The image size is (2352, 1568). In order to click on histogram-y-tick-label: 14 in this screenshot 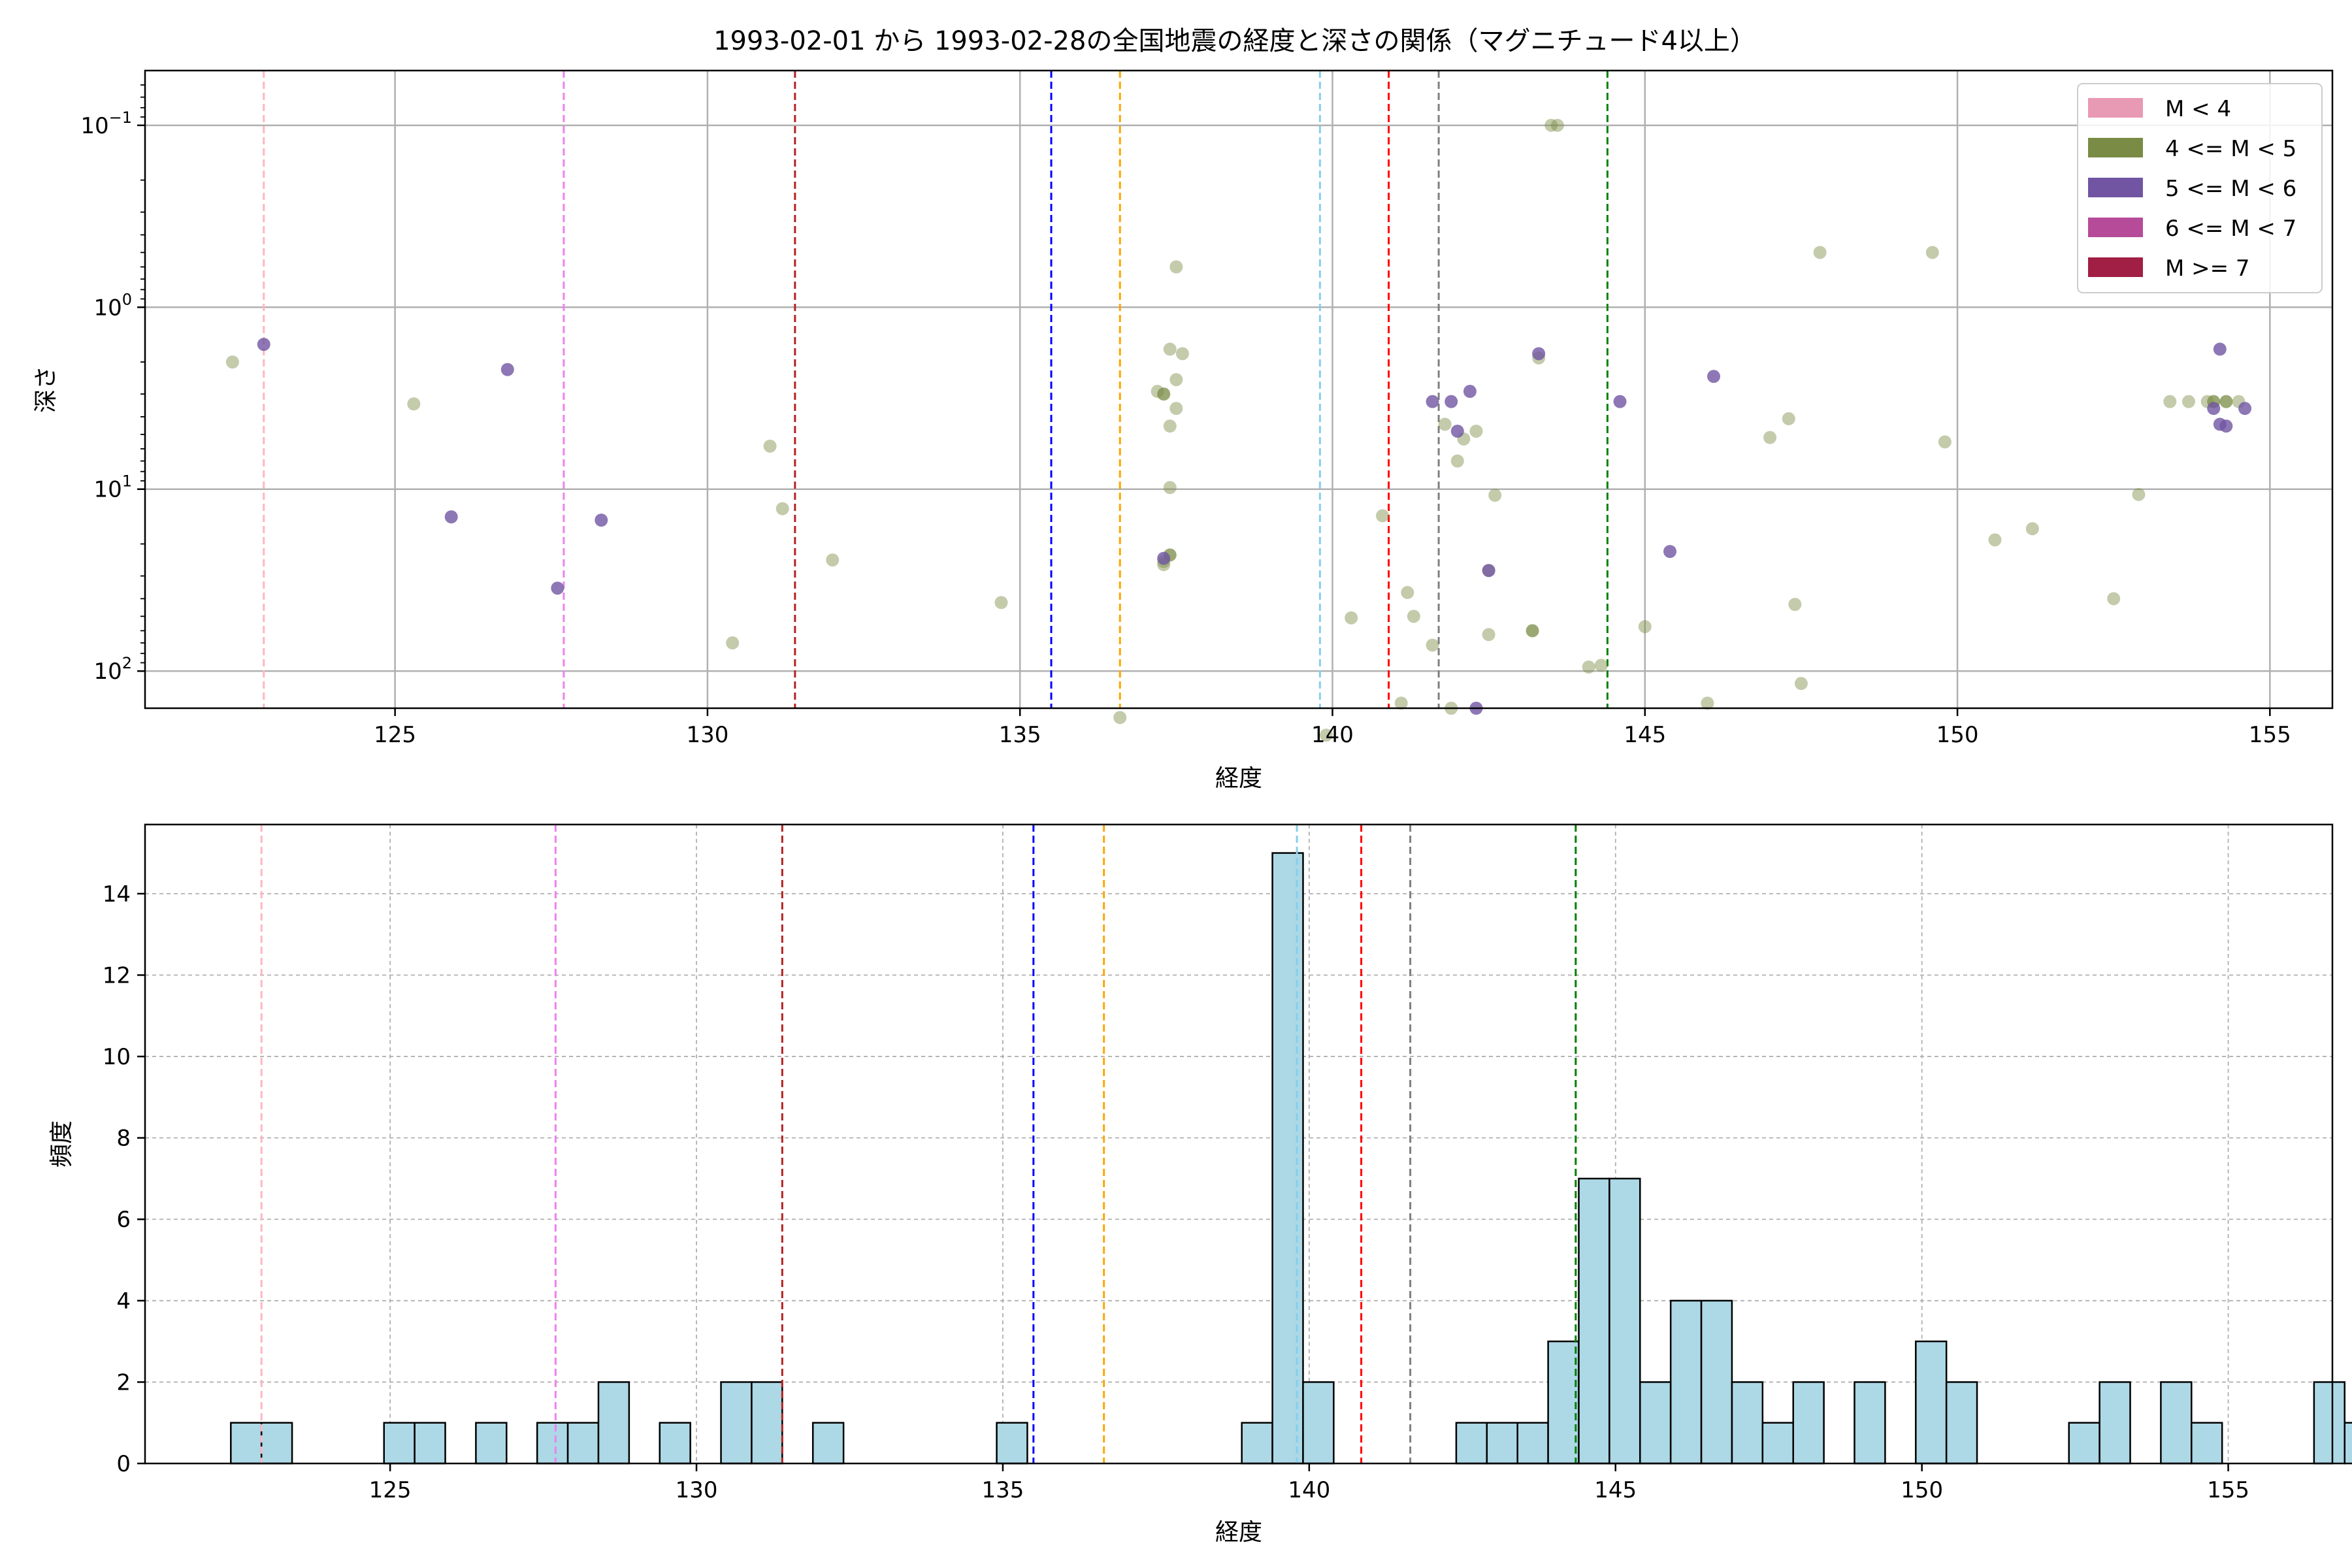, I will do `click(117, 894)`.